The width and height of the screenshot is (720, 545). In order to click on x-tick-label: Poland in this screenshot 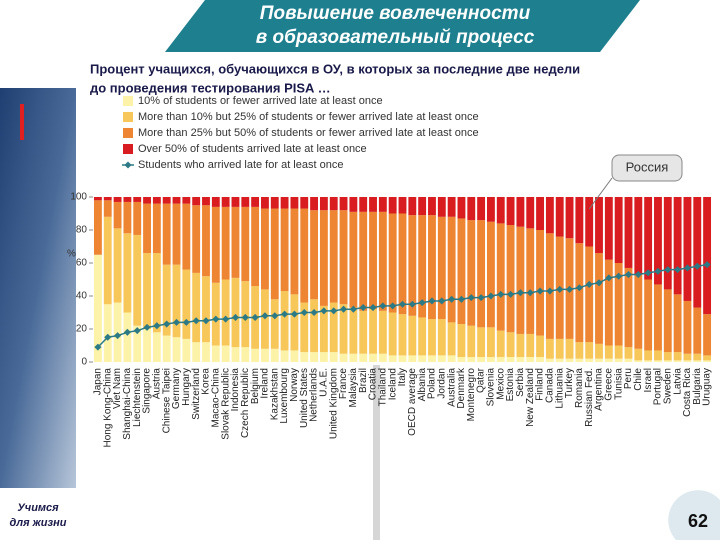, I will do `click(432, 383)`.